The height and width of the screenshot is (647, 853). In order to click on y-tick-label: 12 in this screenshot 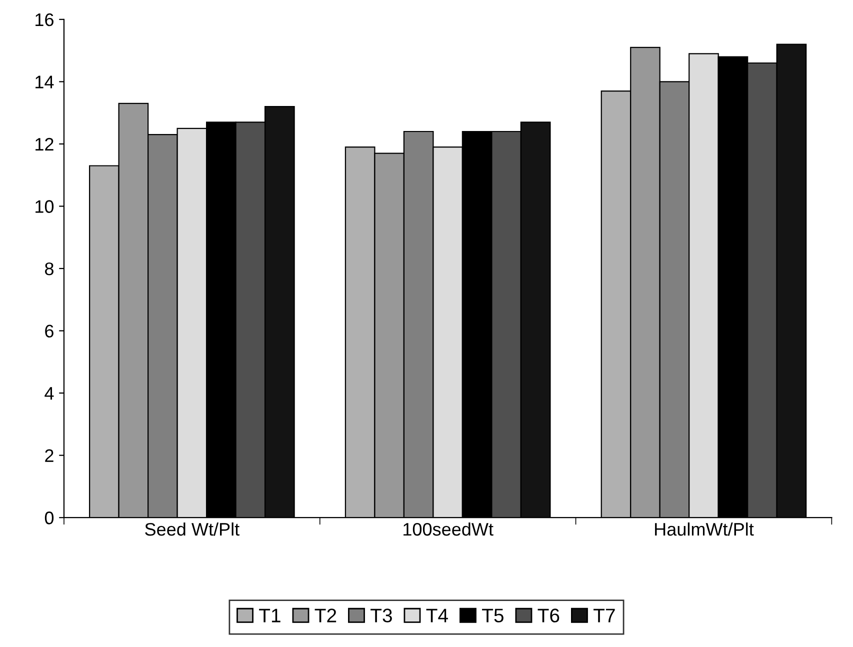, I will do `click(45, 144)`.